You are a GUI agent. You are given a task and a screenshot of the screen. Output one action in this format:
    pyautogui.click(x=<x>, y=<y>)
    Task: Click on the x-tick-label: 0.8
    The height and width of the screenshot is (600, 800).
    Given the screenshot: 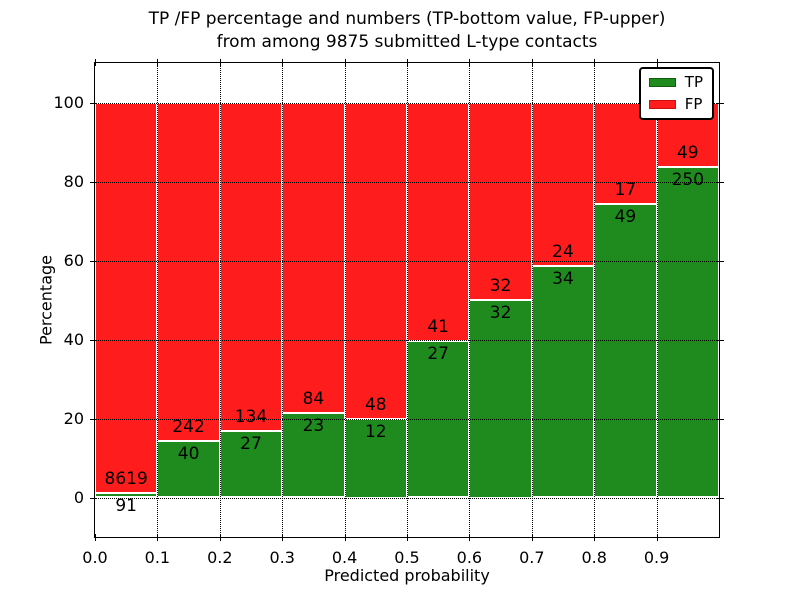 What is the action you would take?
    pyautogui.click(x=594, y=557)
    